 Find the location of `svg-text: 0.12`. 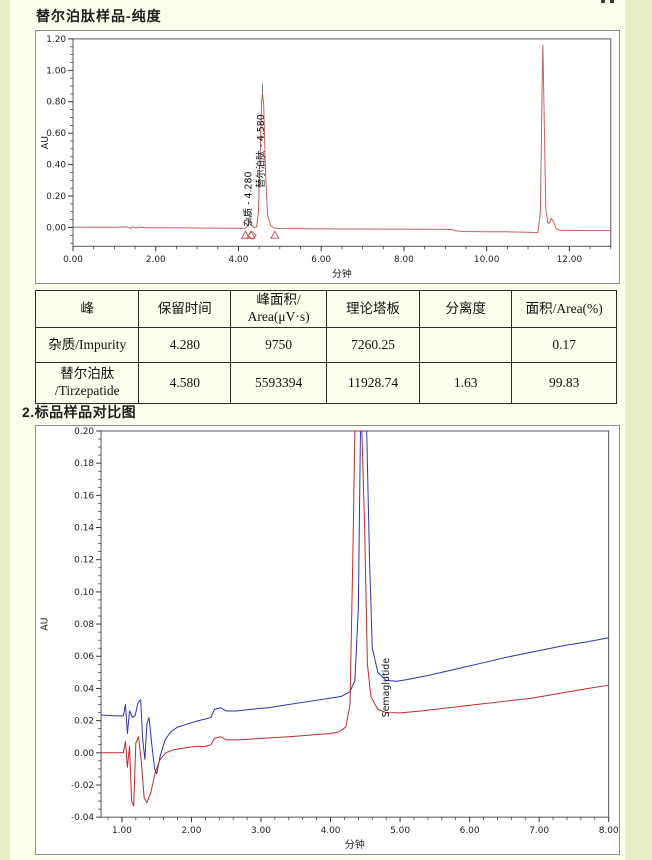

svg-text: 0.12 is located at coordinates (84, 561).